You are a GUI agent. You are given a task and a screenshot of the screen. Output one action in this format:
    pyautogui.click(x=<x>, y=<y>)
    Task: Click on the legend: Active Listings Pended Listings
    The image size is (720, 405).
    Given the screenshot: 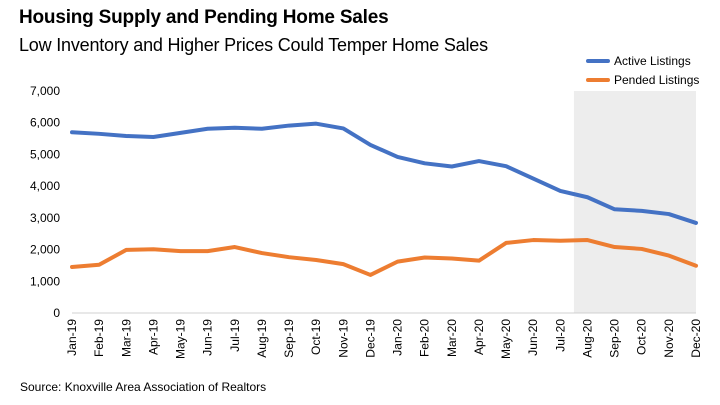 What is the action you would take?
    pyautogui.click(x=642, y=70)
    